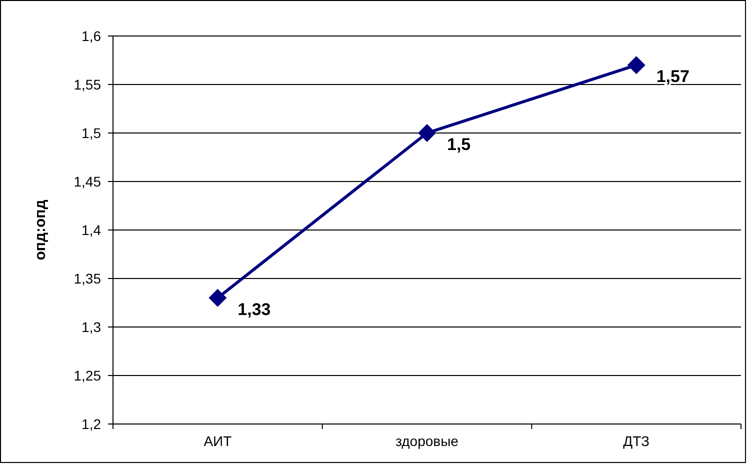 This screenshot has height=464, width=747. Describe the element at coordinates (673, 76) in the screenshot. I see `text: 1,57` at that location.